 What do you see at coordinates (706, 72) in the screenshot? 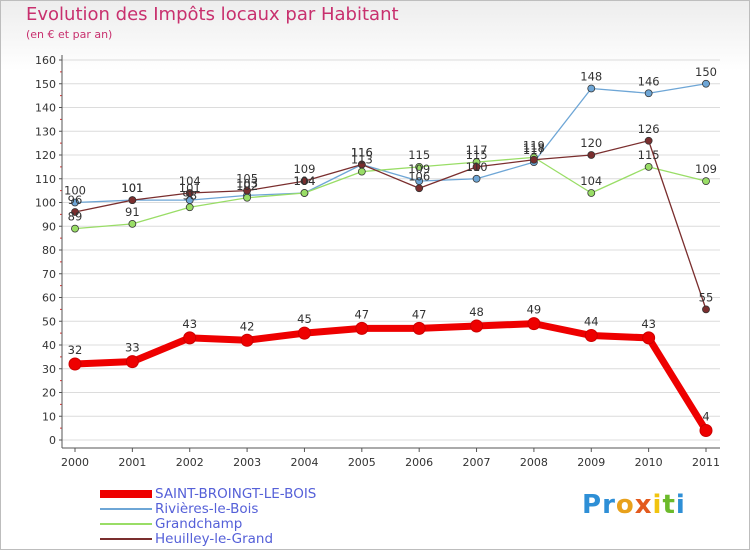
I see `data-label: 150` at bounding box center [706, 72].